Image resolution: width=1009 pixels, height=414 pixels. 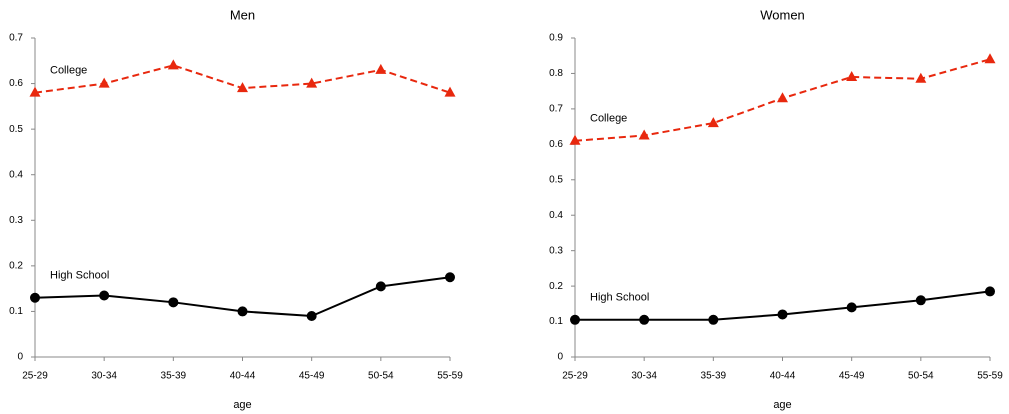 I want to click on y-tick-label: 0.8, so click(x=556, y=73).